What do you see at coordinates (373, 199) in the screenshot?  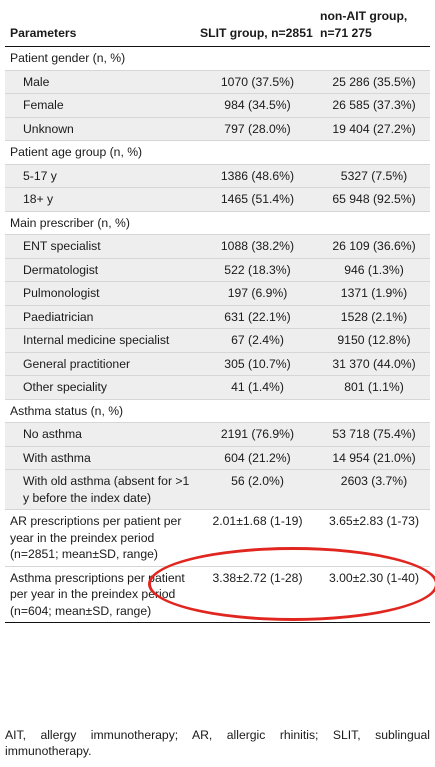 I see `non-ait-value: 65 948 (92.5%)` at bounding box center [373, 199].